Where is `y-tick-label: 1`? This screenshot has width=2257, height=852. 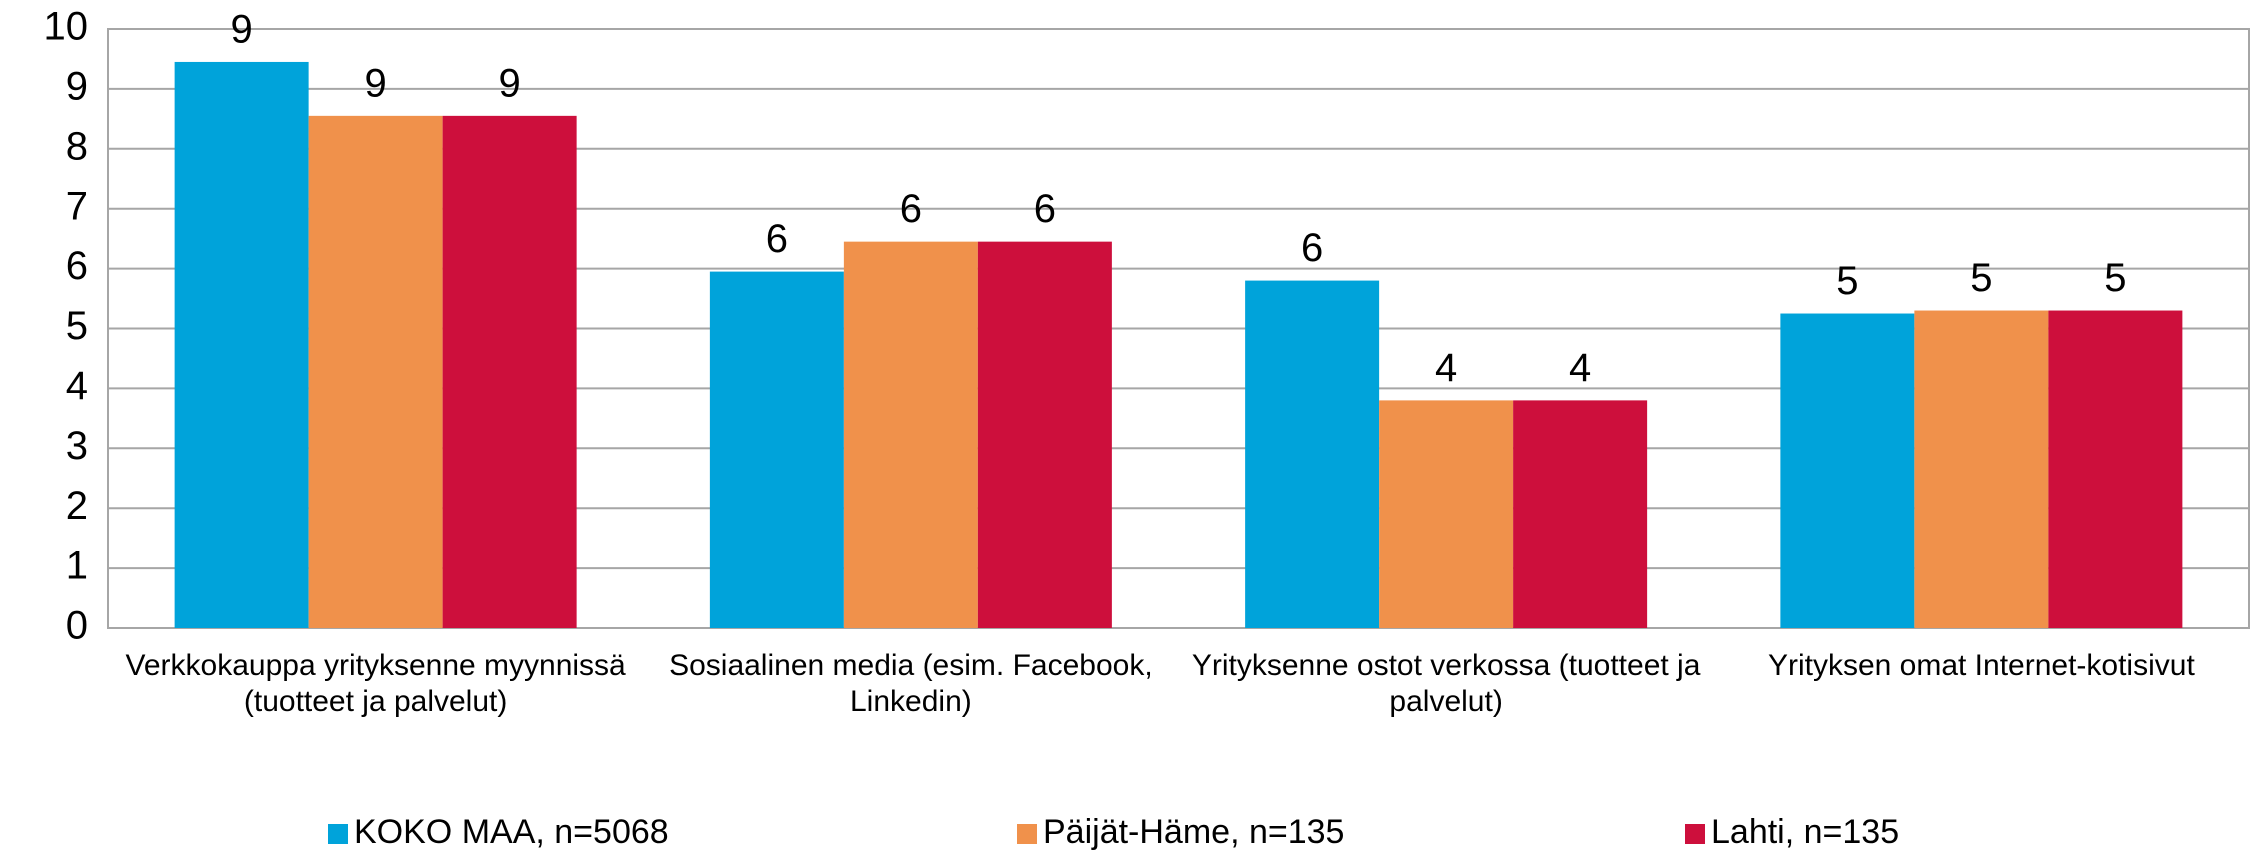 y-tick-label: 1 is located at coordinates (77, 566).